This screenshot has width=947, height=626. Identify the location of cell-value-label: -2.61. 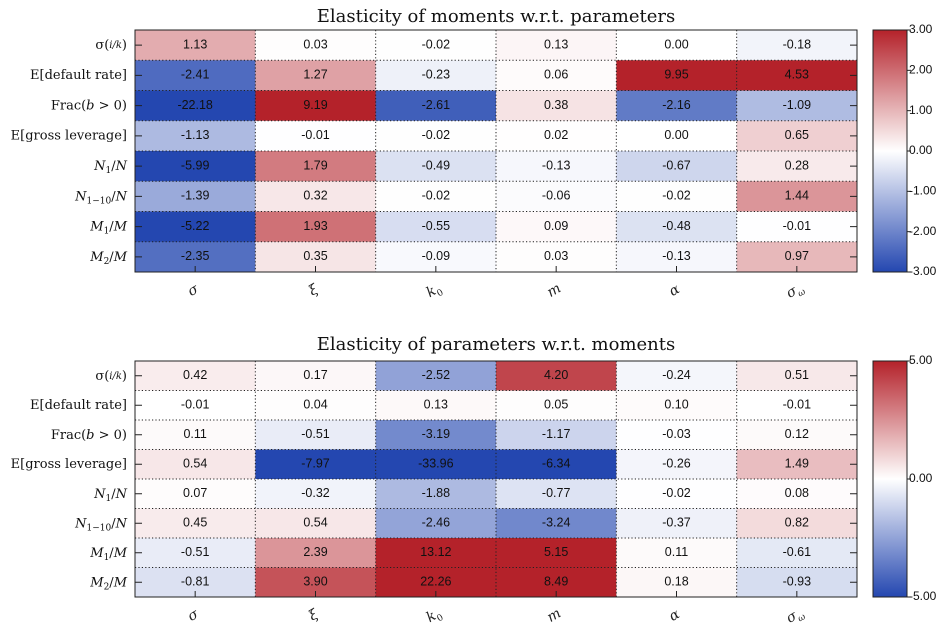
(436, 105).